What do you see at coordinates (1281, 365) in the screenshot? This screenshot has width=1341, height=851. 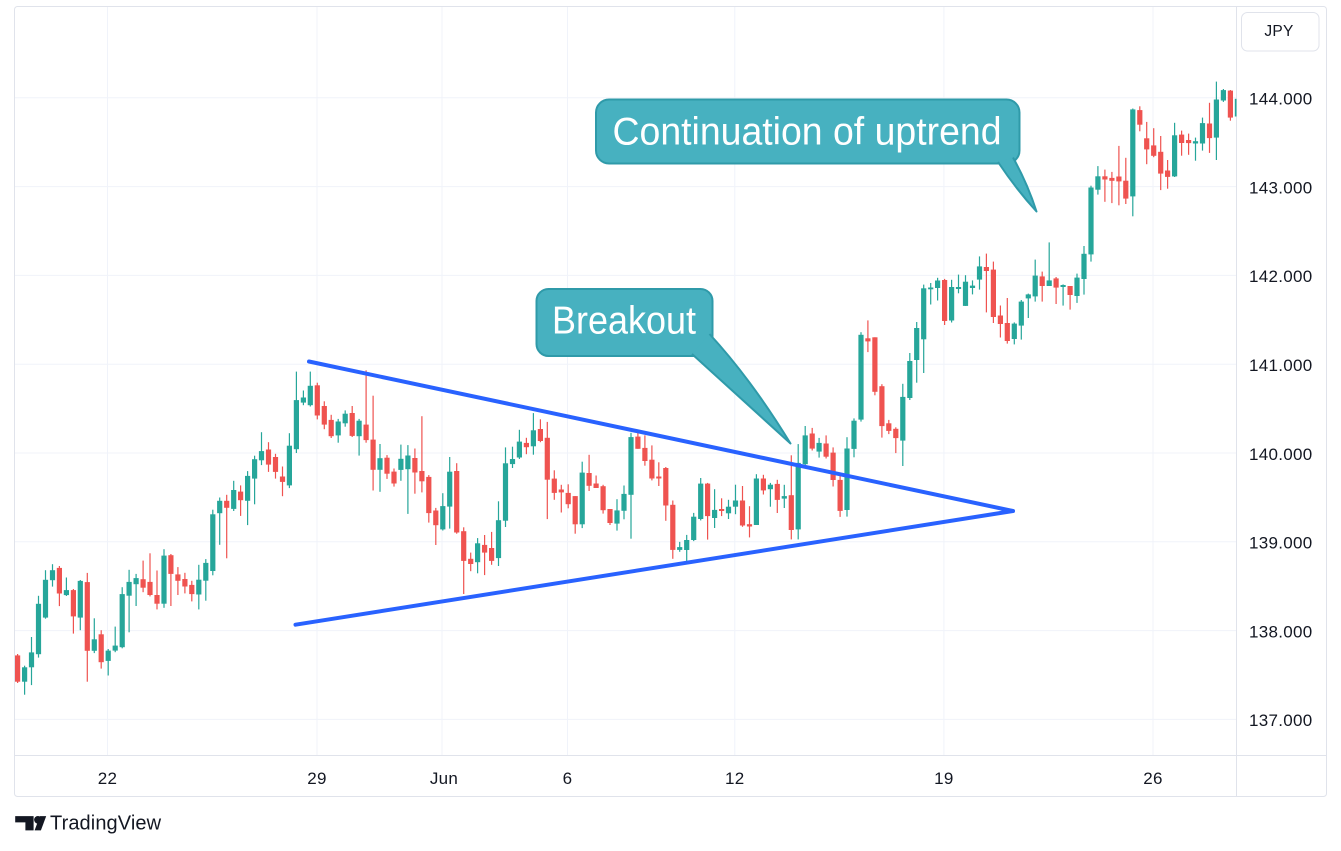 I see `svg-text: 141.000` at bounding box center [1281, 365].